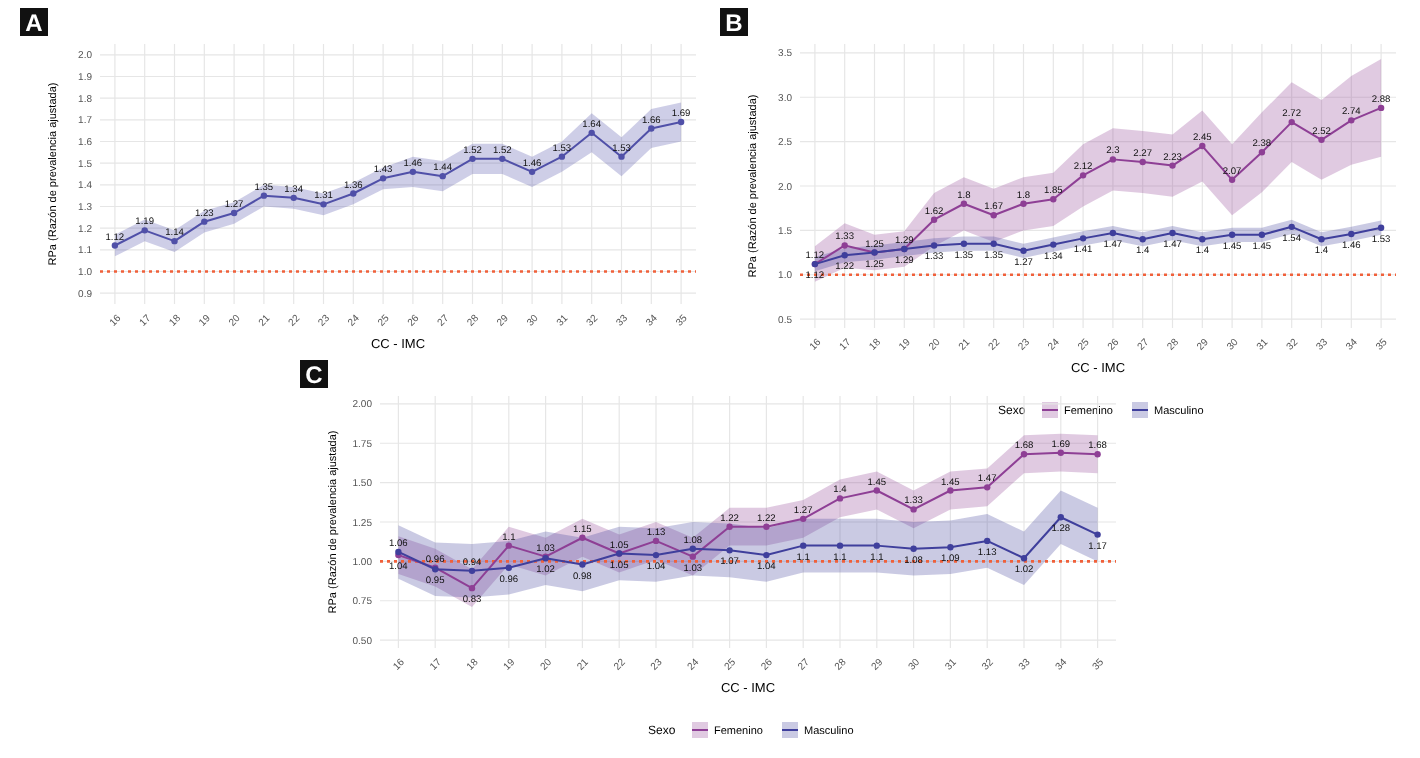  I want to click on chart-title: B, so click(734, 23).